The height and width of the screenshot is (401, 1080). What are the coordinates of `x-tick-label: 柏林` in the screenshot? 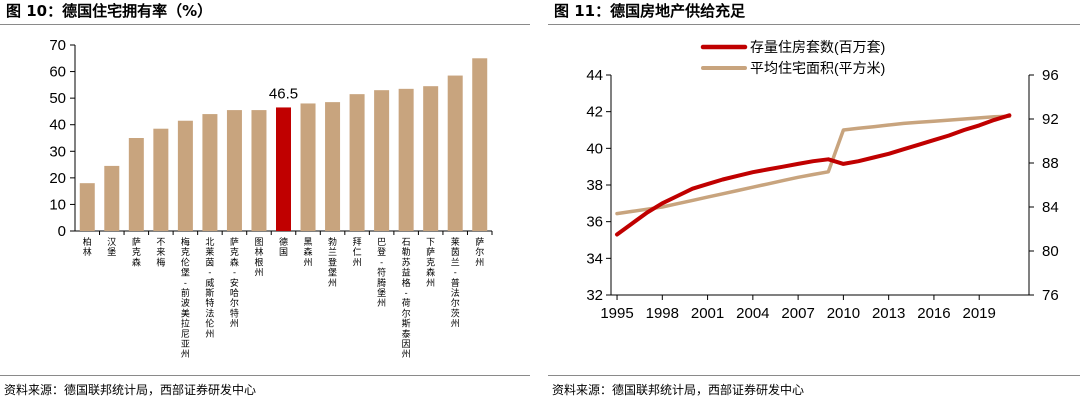 It's located at (87, 246).